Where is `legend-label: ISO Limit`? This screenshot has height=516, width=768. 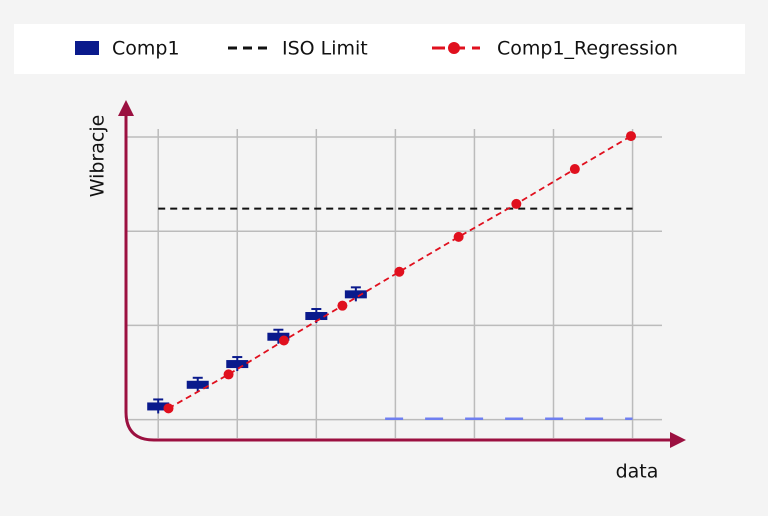 legend-label: ISO Limit is located at coordinates (325, 49).